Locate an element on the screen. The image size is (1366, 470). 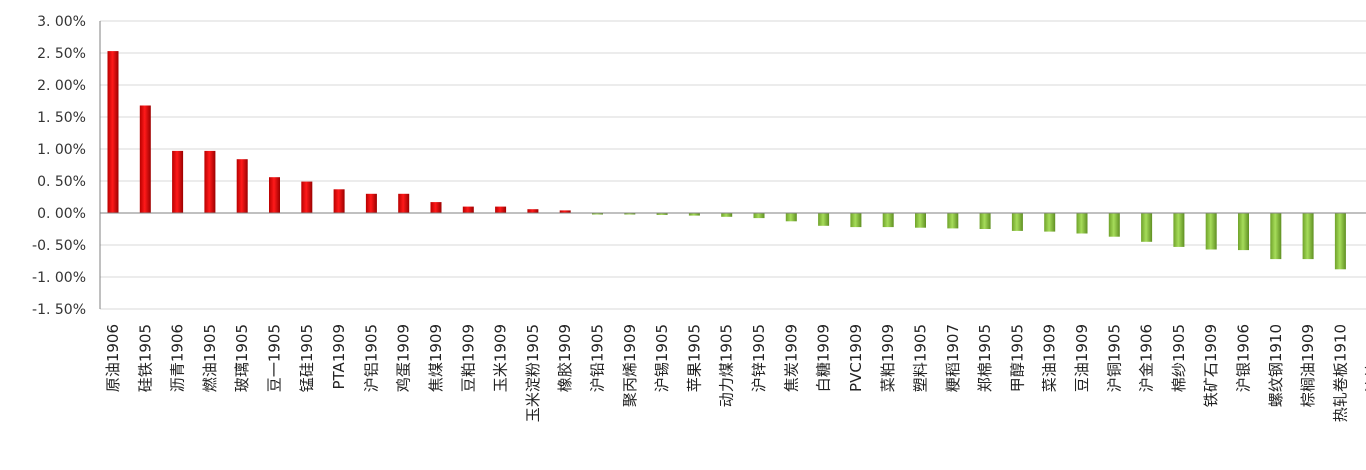
x-category-label: 豆一1905 is located at coordinates (275, 358).